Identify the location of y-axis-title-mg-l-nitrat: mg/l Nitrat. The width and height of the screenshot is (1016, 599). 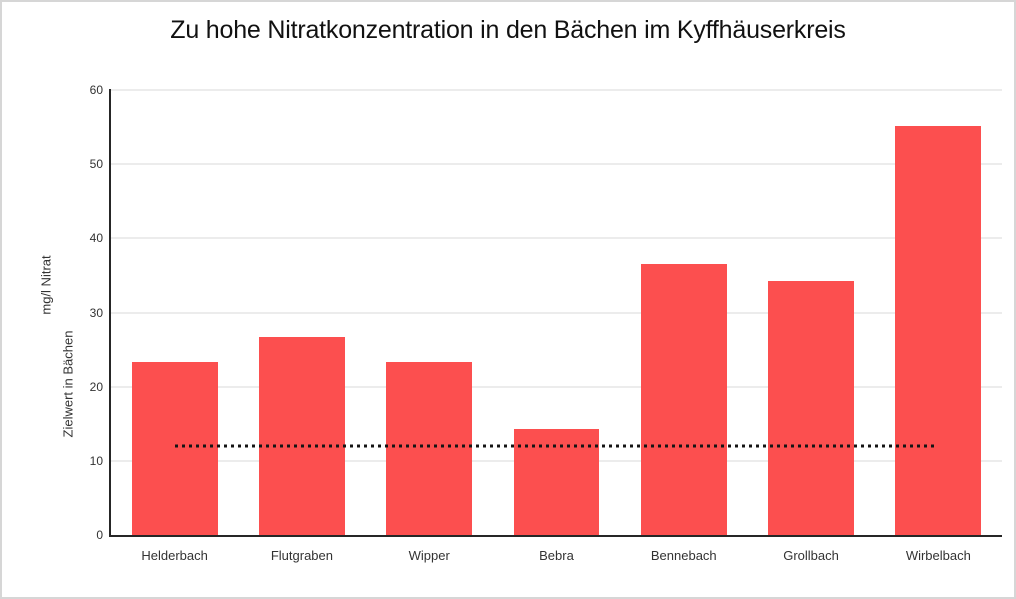
(46, 285).